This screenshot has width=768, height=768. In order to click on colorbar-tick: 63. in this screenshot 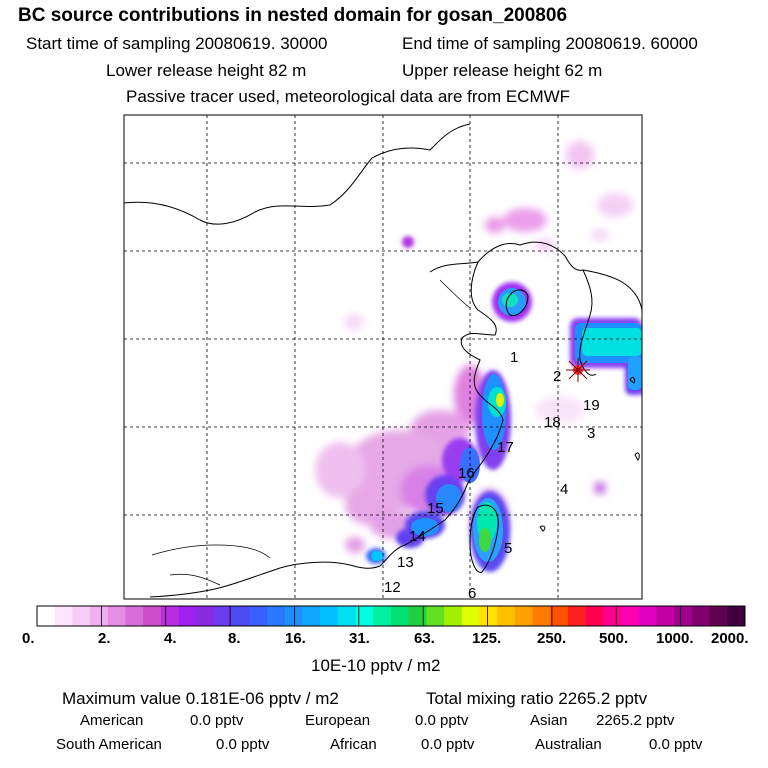, I will do `click(424, 638)`.